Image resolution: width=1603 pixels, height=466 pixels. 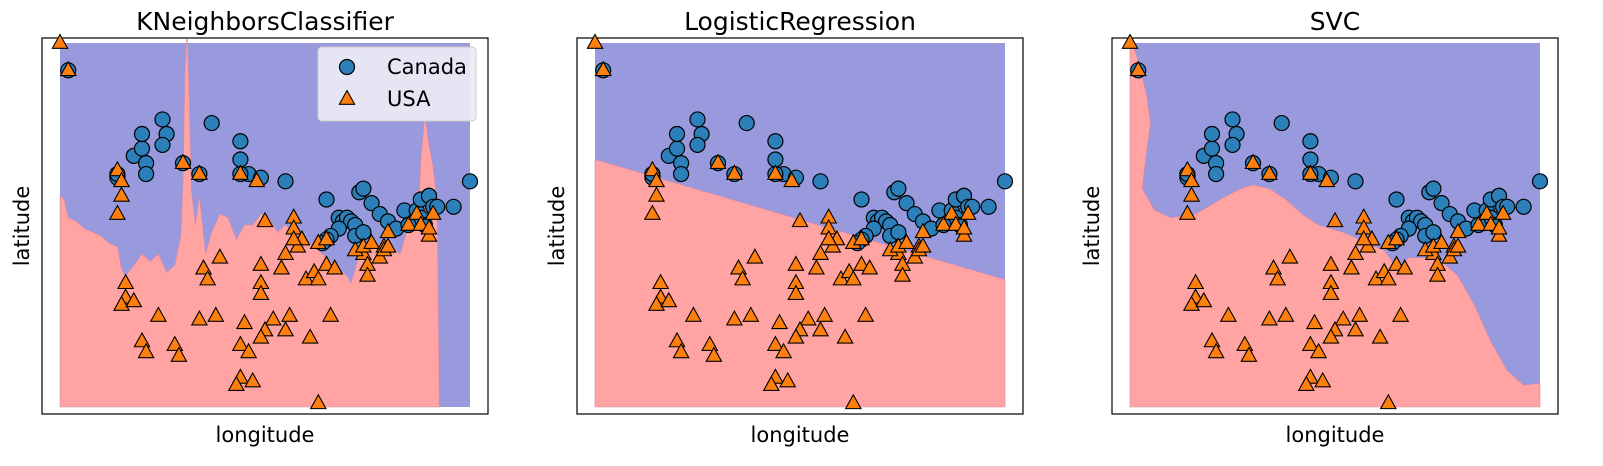 I want to click on knn-title: KNeighborsClassifier, so click(x=265, y=21).